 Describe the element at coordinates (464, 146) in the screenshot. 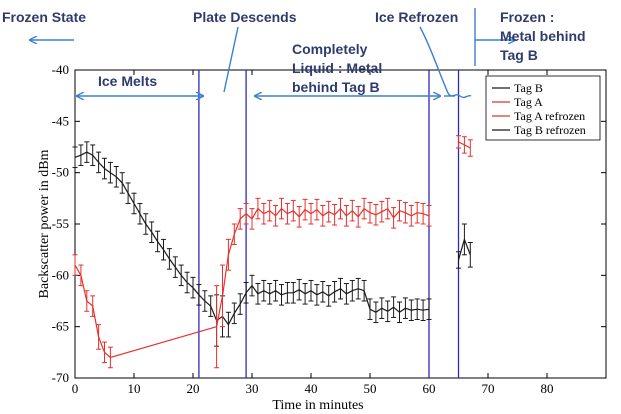

I see `series-tag-a-refrozen` at that location.